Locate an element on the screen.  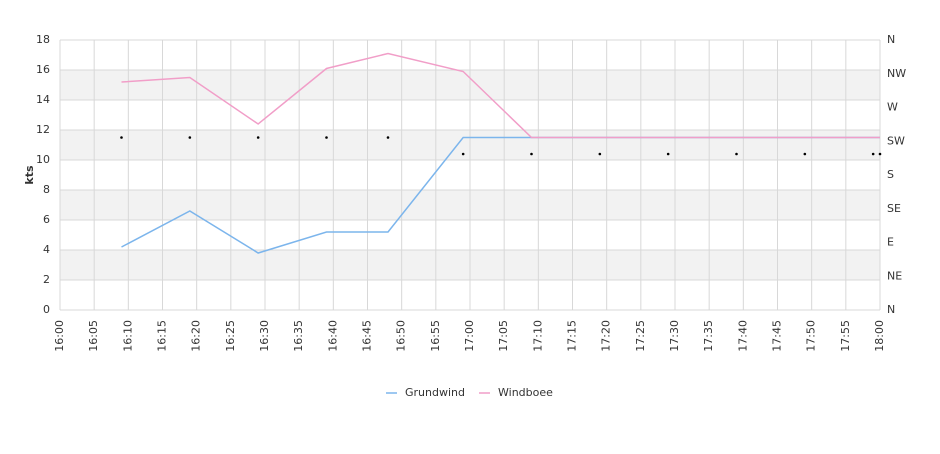
x-tick-label: 16:55 is located at coordinates (435, 336).